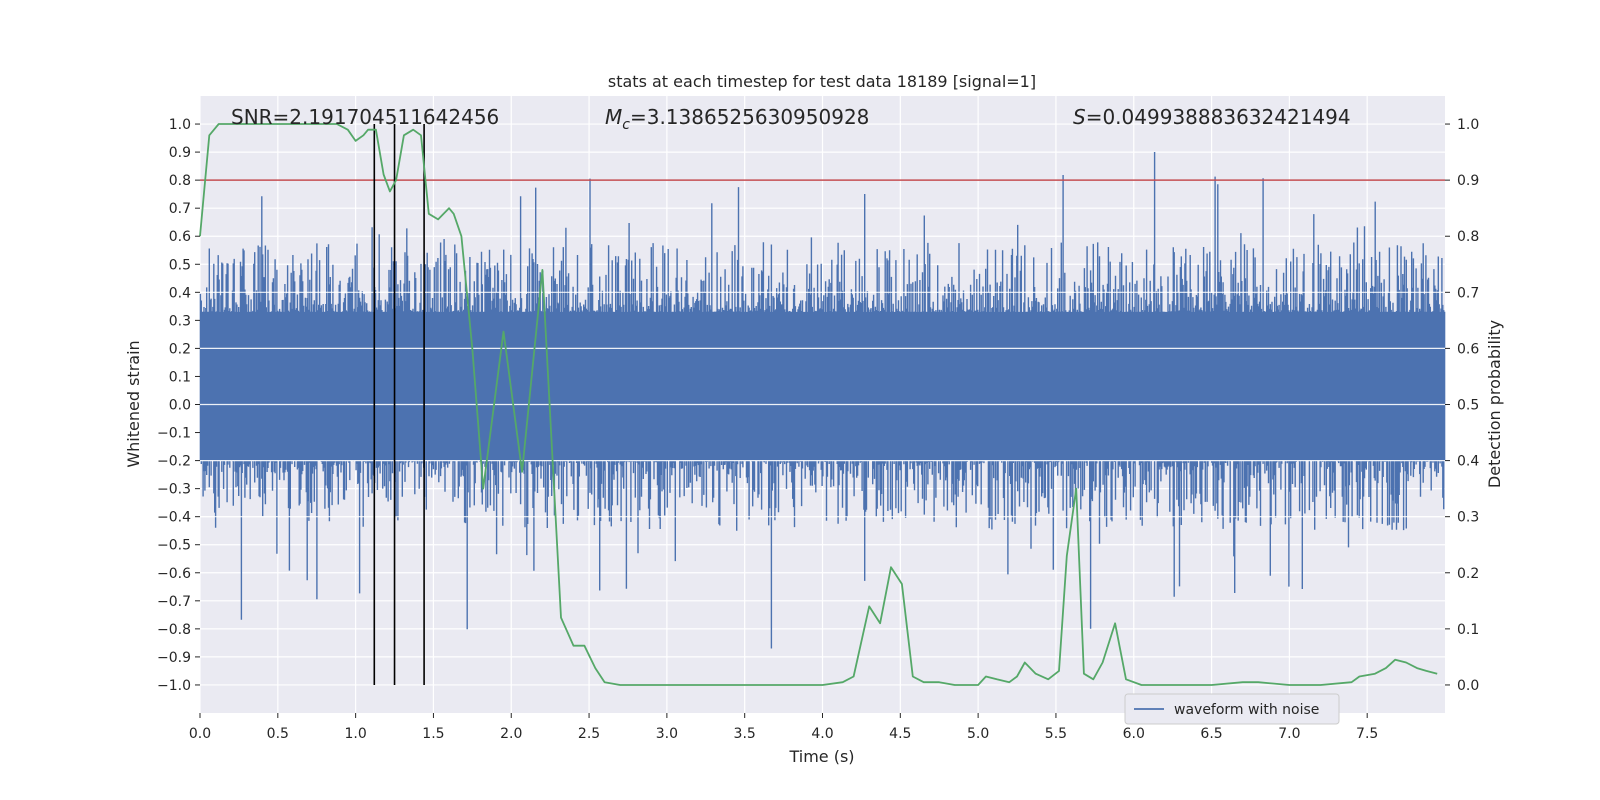 Image resolution: width=1600 pixels, height=800 pixels. What do you see at coordinates (1218, 117) in the screenshot?
I see `spin-value: =0.049938883632421494` at bounding box center [1218, 117].